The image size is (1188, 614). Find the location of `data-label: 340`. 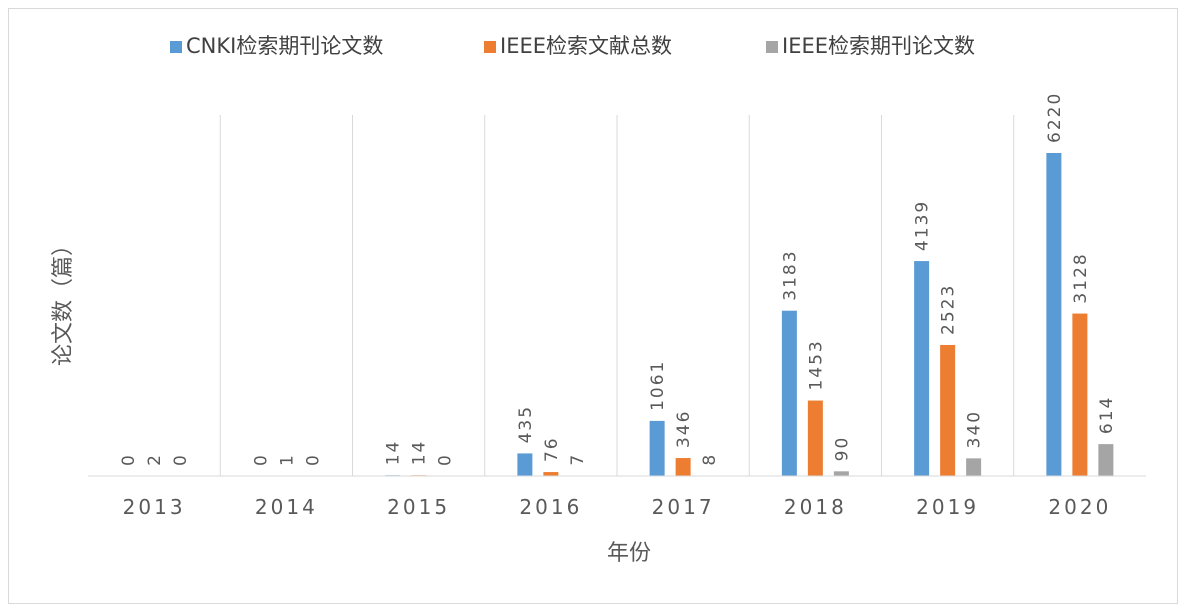

data-label: 340 is located at coordinates (975, 429).